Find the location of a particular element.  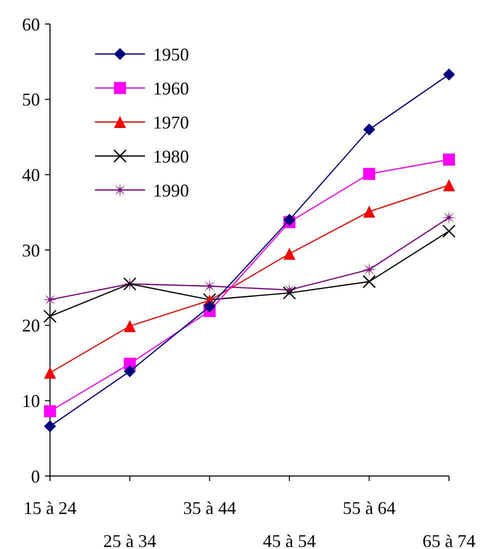

y-tick-label: 40 is located at coordinates (31, 174).